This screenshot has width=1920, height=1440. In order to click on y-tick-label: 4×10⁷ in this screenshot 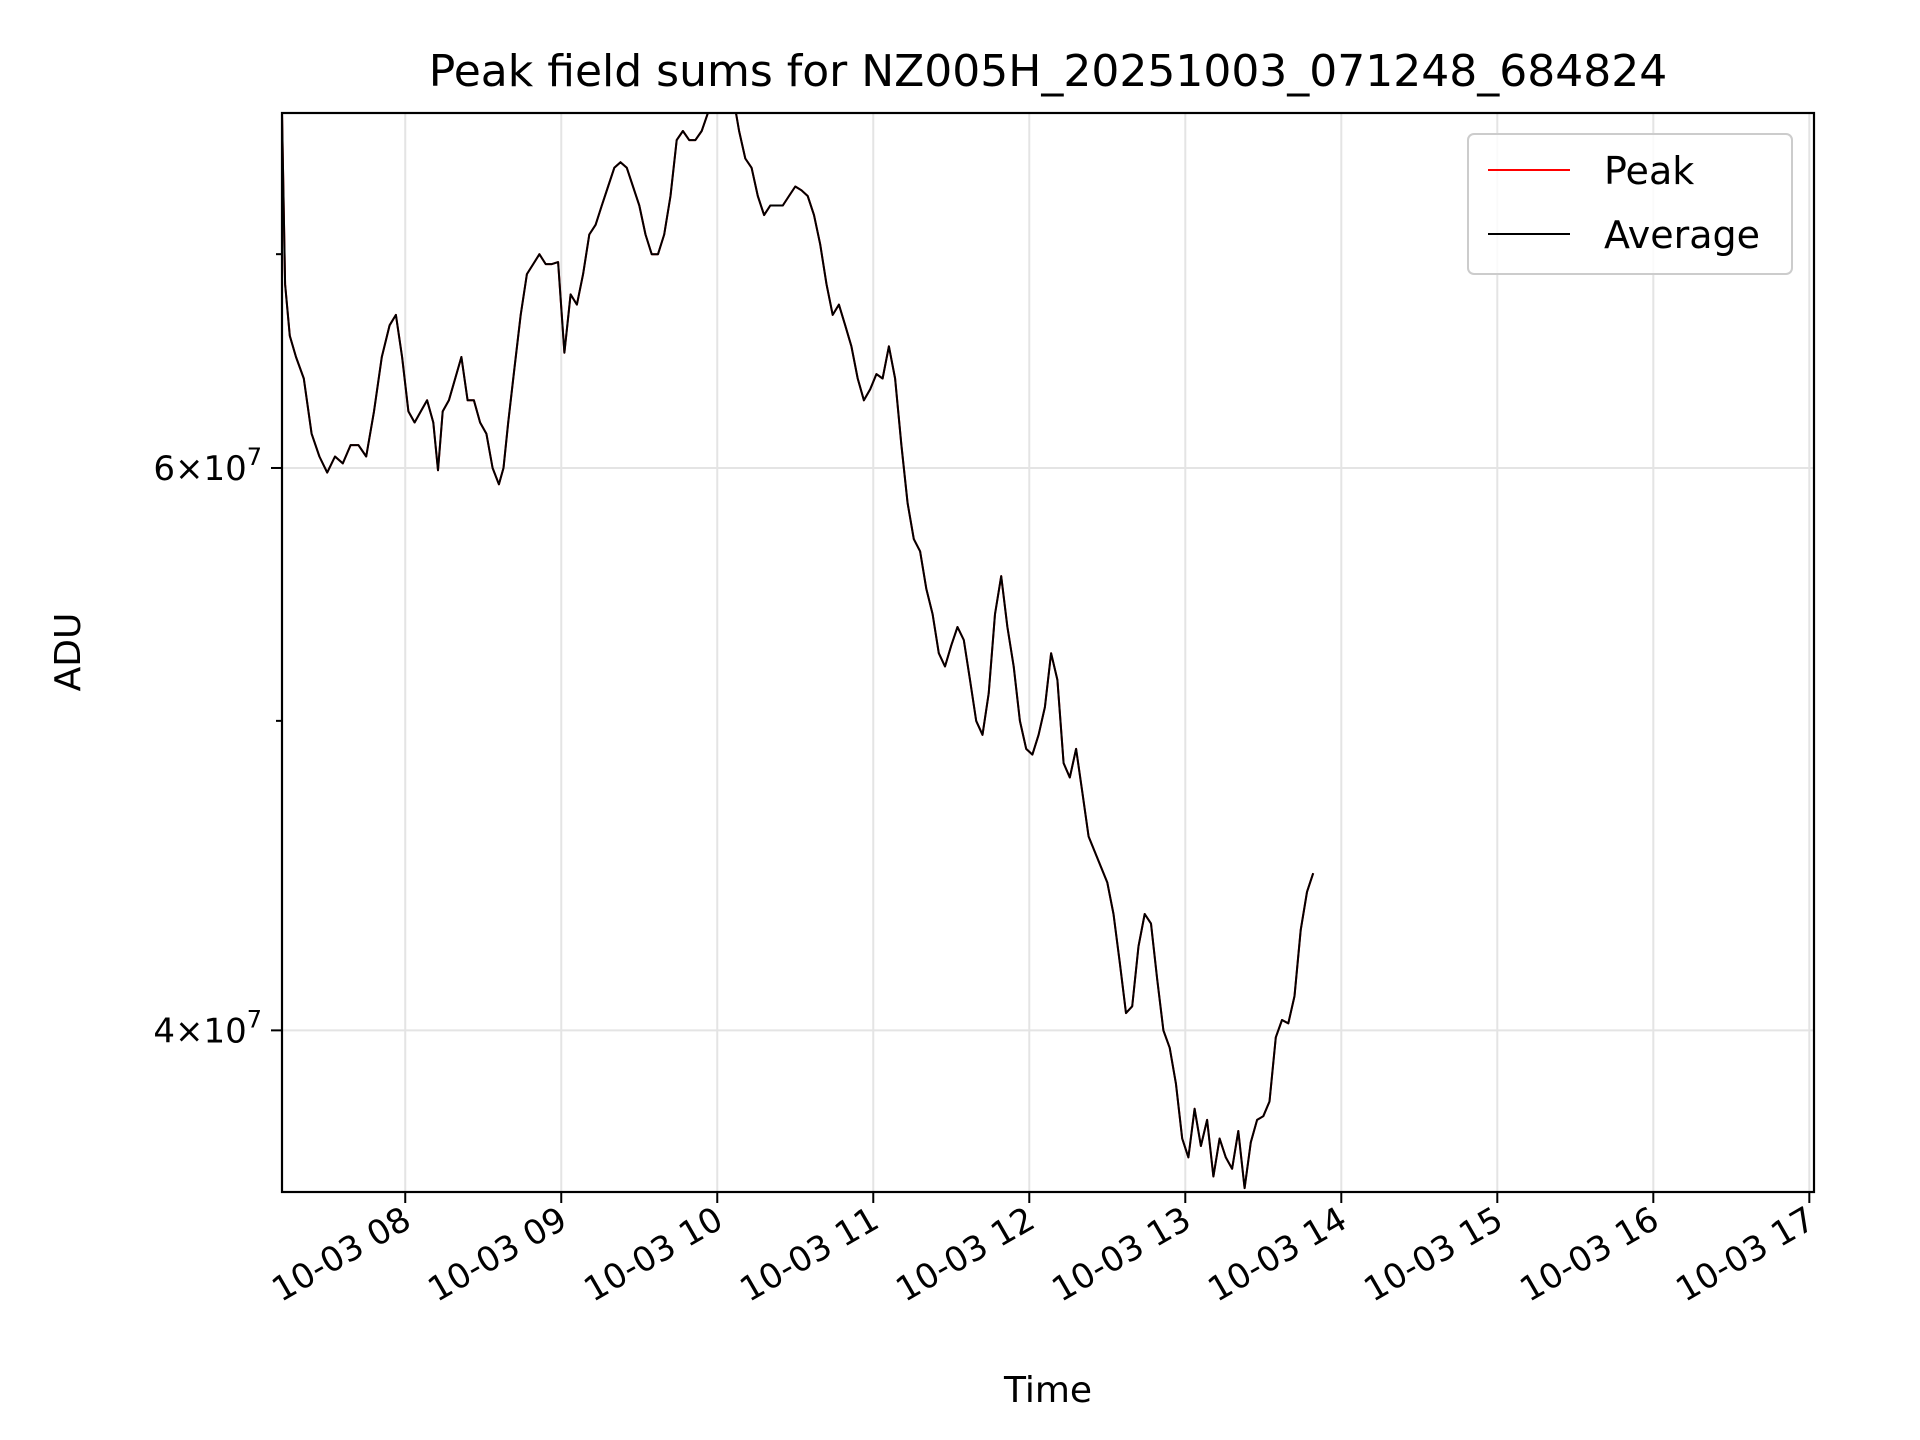, I will do `click(207, 1028)`.